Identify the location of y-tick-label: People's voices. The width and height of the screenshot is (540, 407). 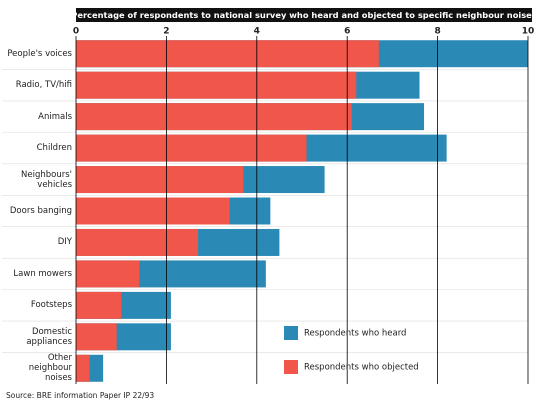
(39, 53).